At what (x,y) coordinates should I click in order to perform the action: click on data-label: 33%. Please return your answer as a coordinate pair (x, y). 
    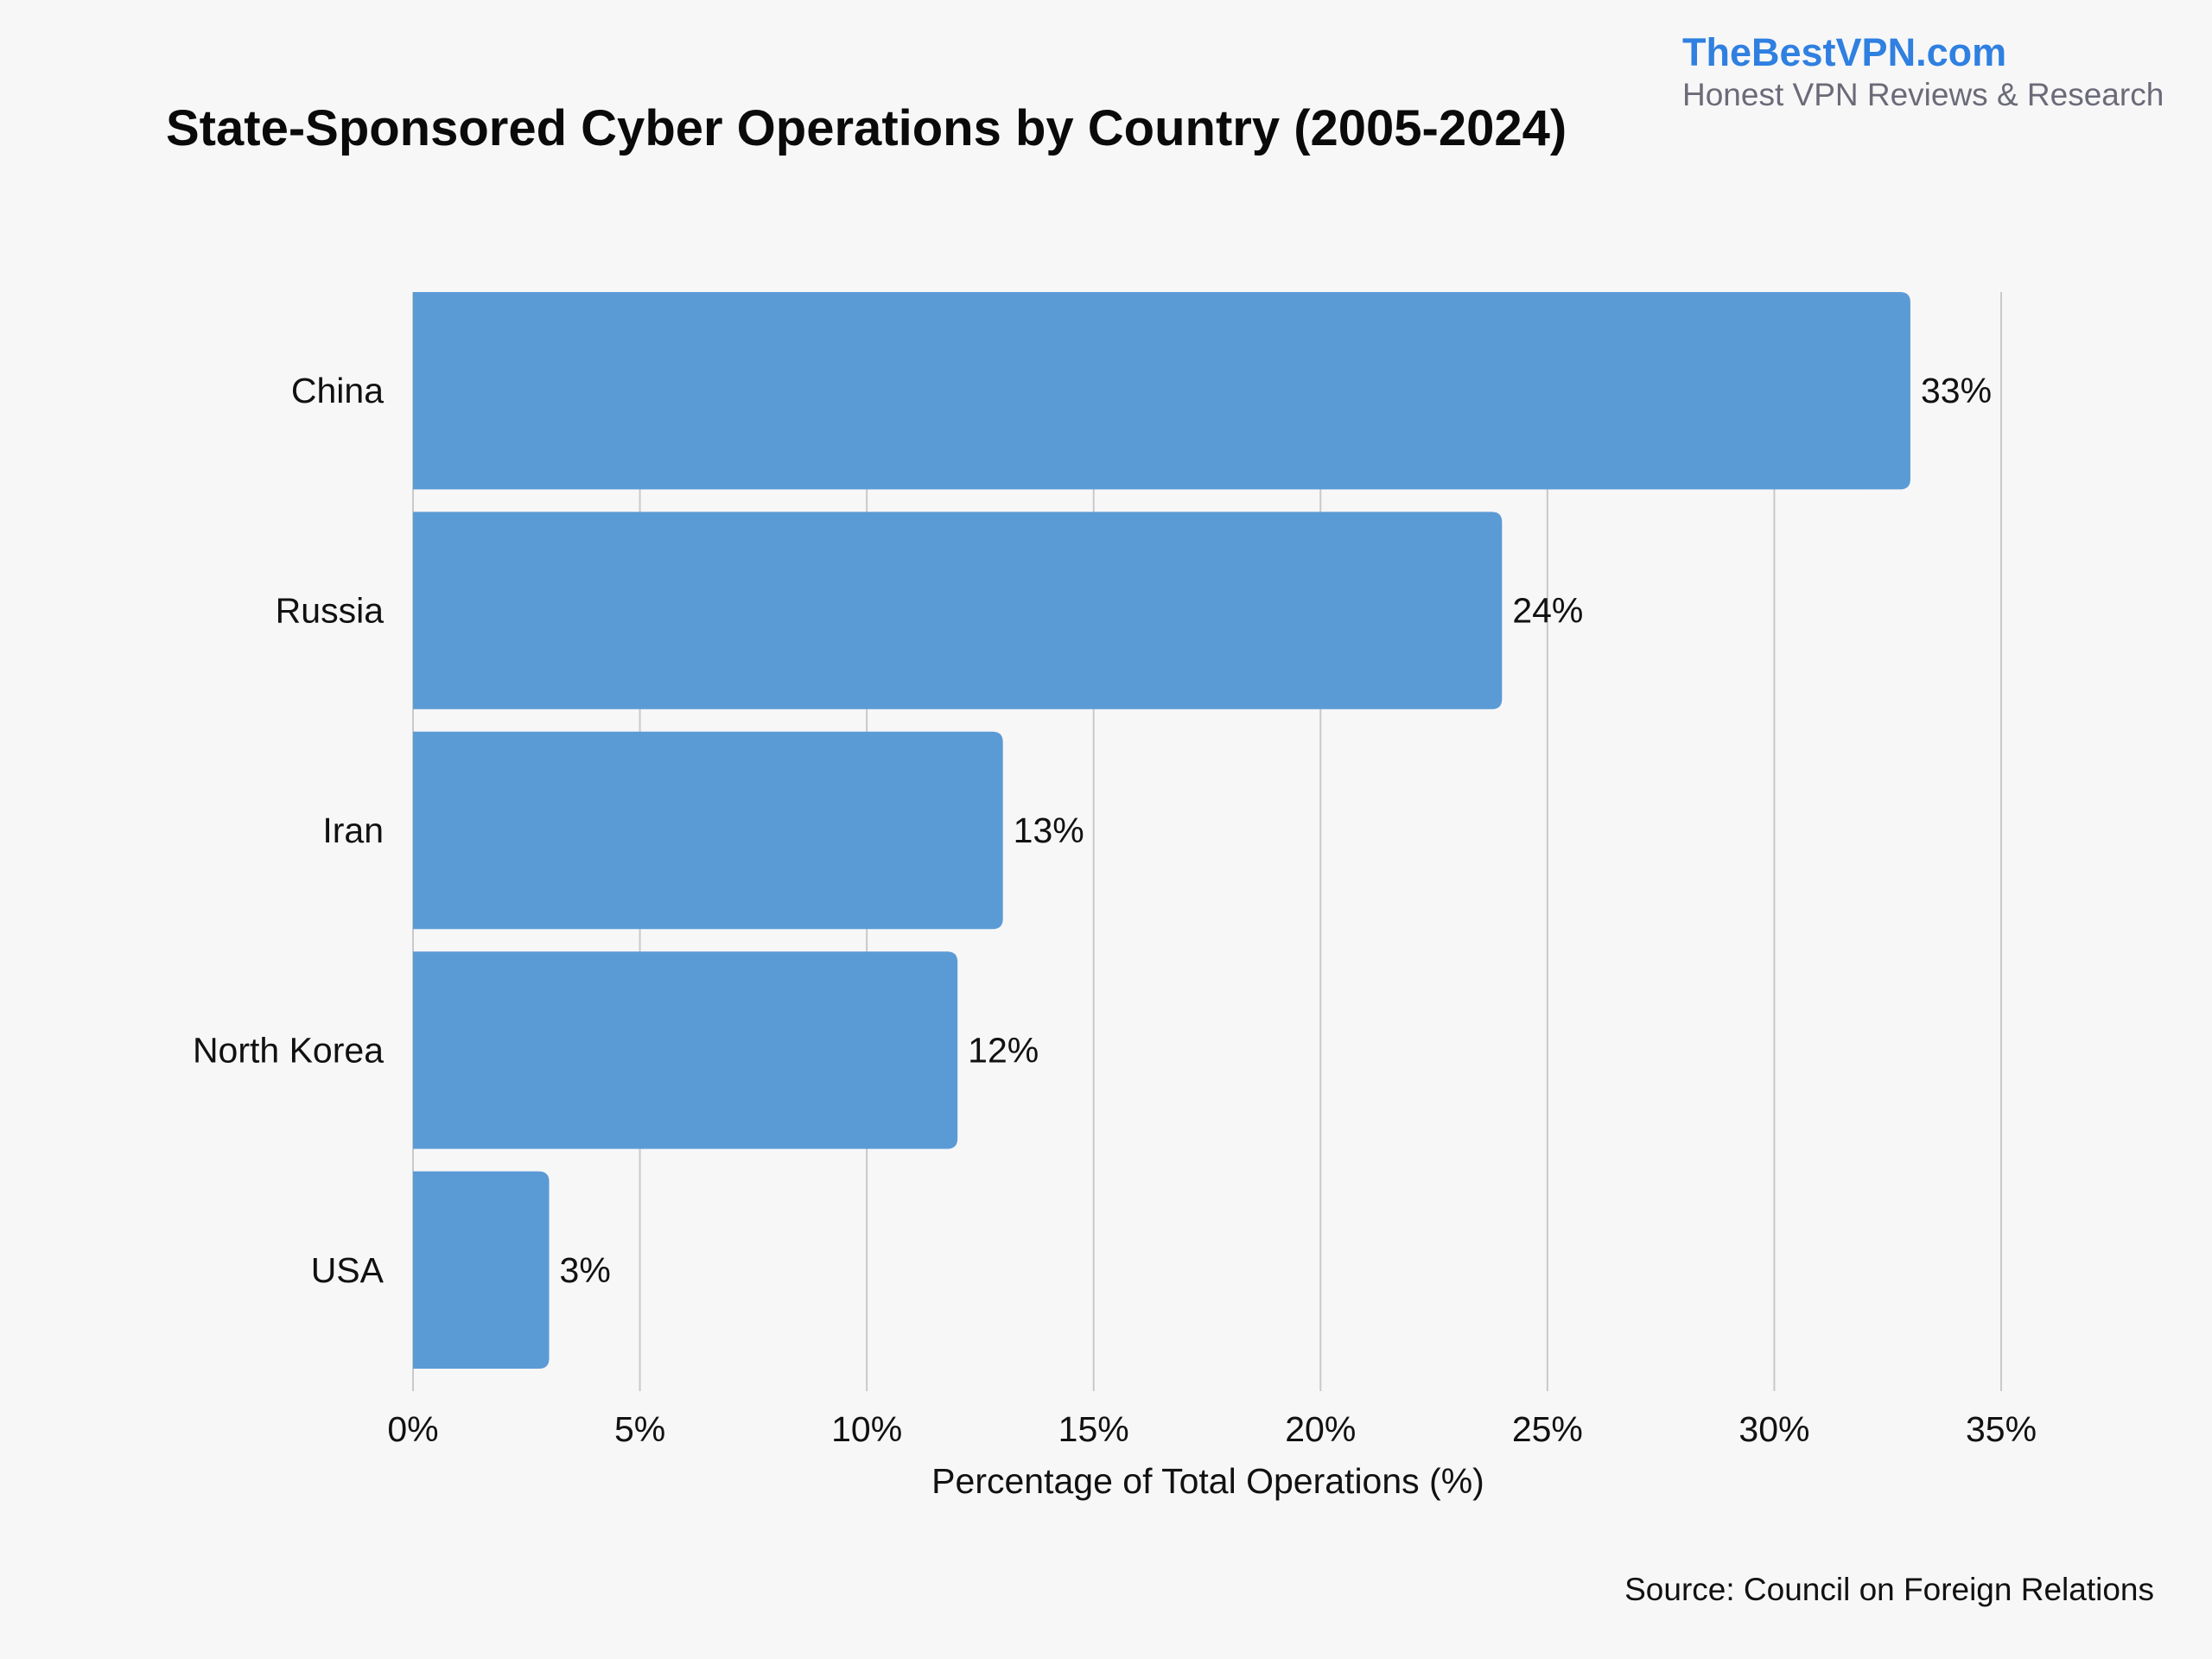
    Looking at the image, I should click on (1956, 390).